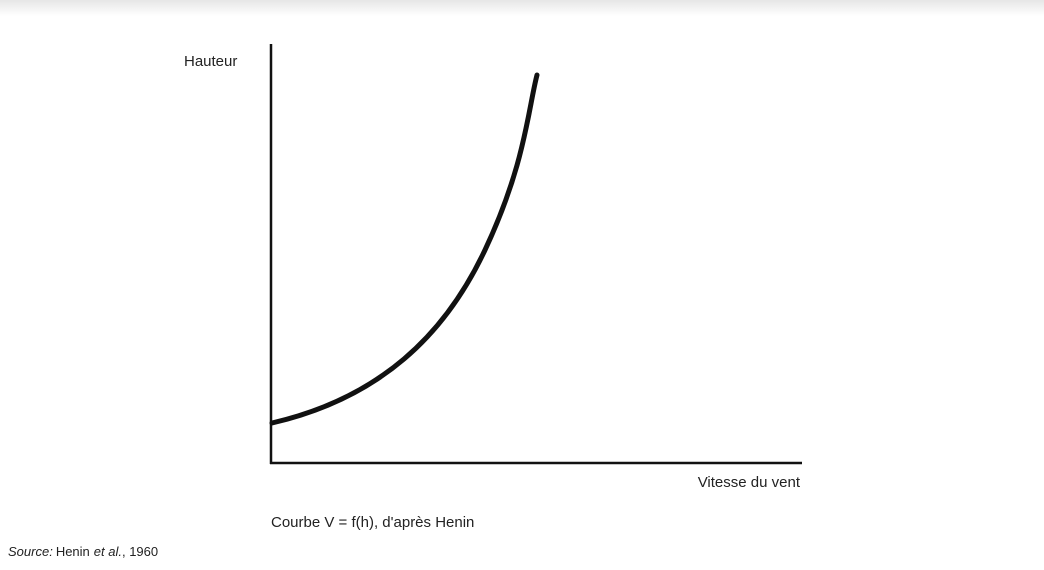  Describe the element at coordinates (73, 551) in the screenshot. I see `source-author: Henin` at that location.